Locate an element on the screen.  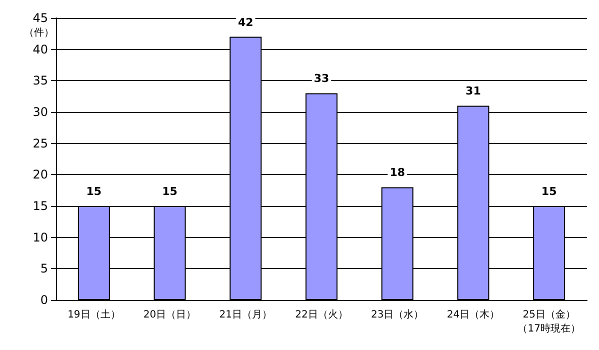
data-label: 31 is located at coordinates (473, 91).